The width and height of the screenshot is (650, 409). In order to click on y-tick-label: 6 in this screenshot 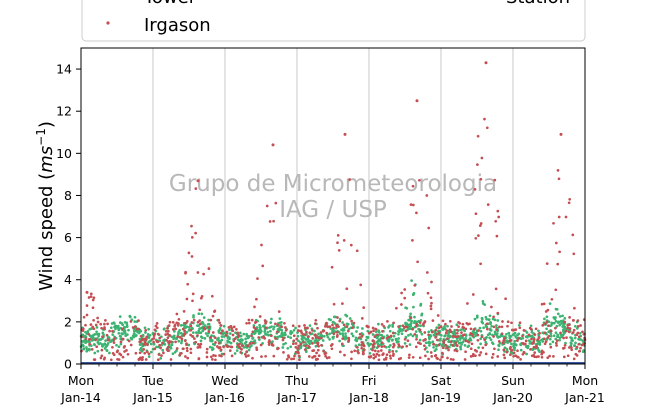, I will do `click(68, 237)`.